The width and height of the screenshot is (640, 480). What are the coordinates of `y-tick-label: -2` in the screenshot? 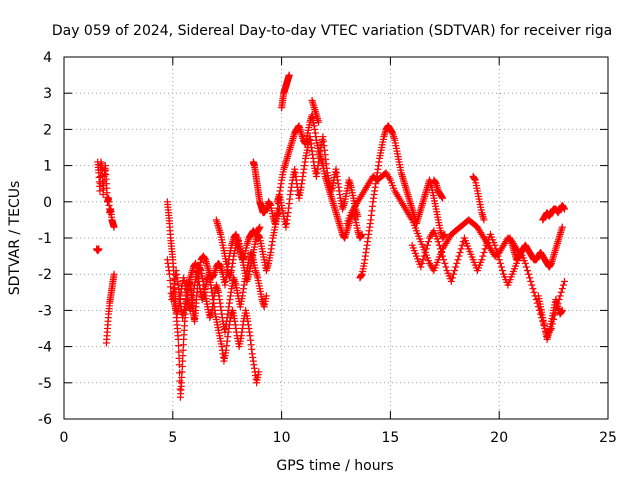 It's located at (45, 275).